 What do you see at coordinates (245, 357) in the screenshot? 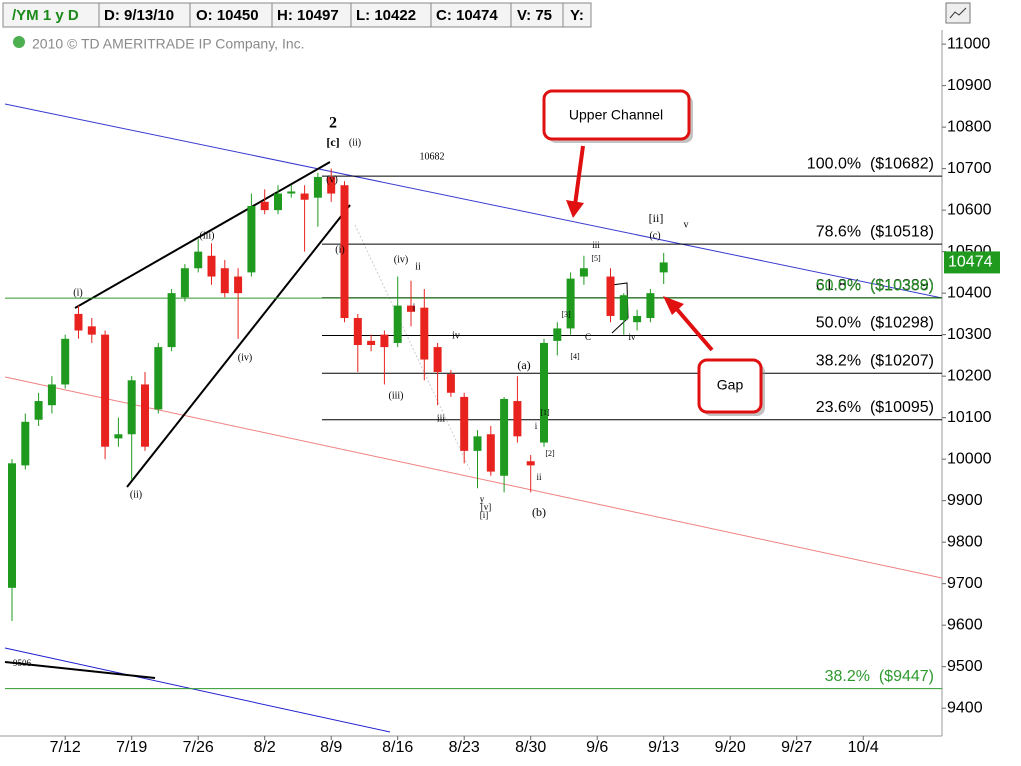
I see `wave-label: (iv)` at bounding box center [245, 357].